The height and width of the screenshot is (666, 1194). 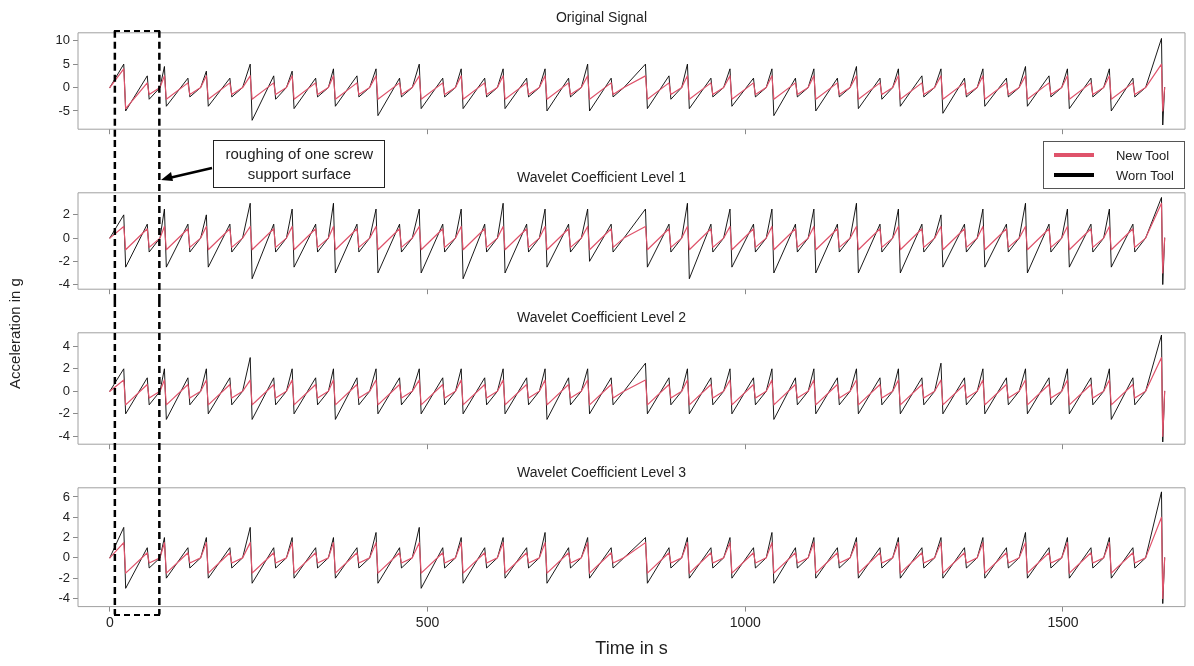 What do you see at coordinates (1142, 155) in the screenshot?
I see `legend-label: New Tool` at bounding box center [1142, 155].